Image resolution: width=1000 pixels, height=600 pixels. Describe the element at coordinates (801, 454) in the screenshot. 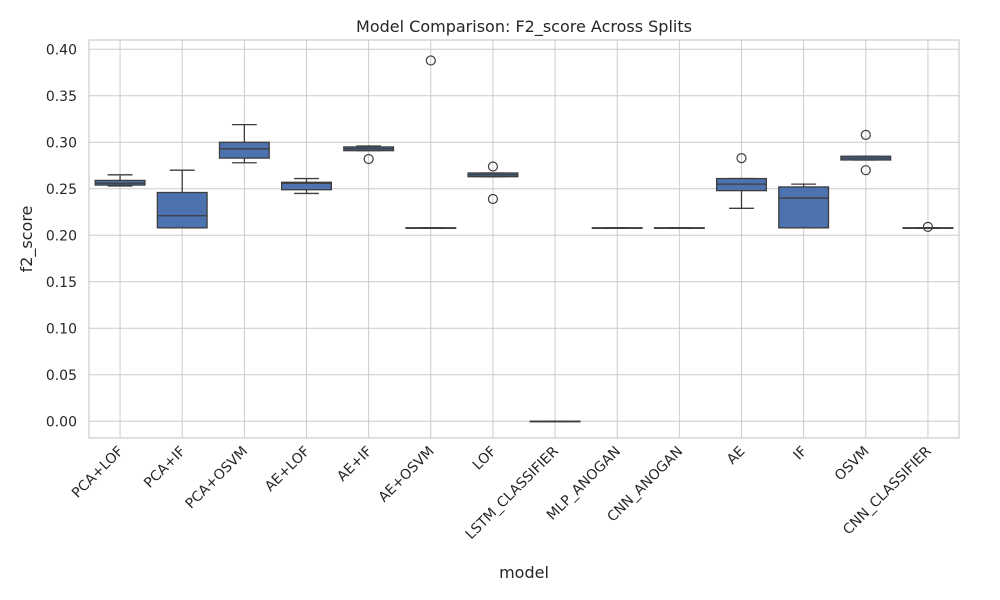

I see `x-tick-label: IF` at that location.